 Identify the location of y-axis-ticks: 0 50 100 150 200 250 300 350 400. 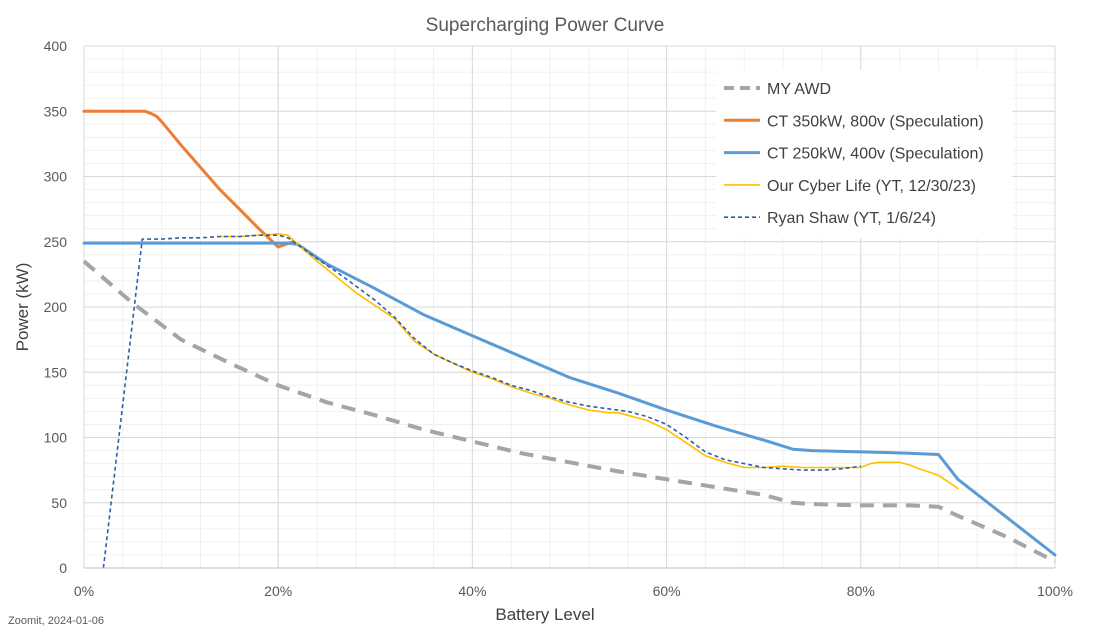
(56, 307).